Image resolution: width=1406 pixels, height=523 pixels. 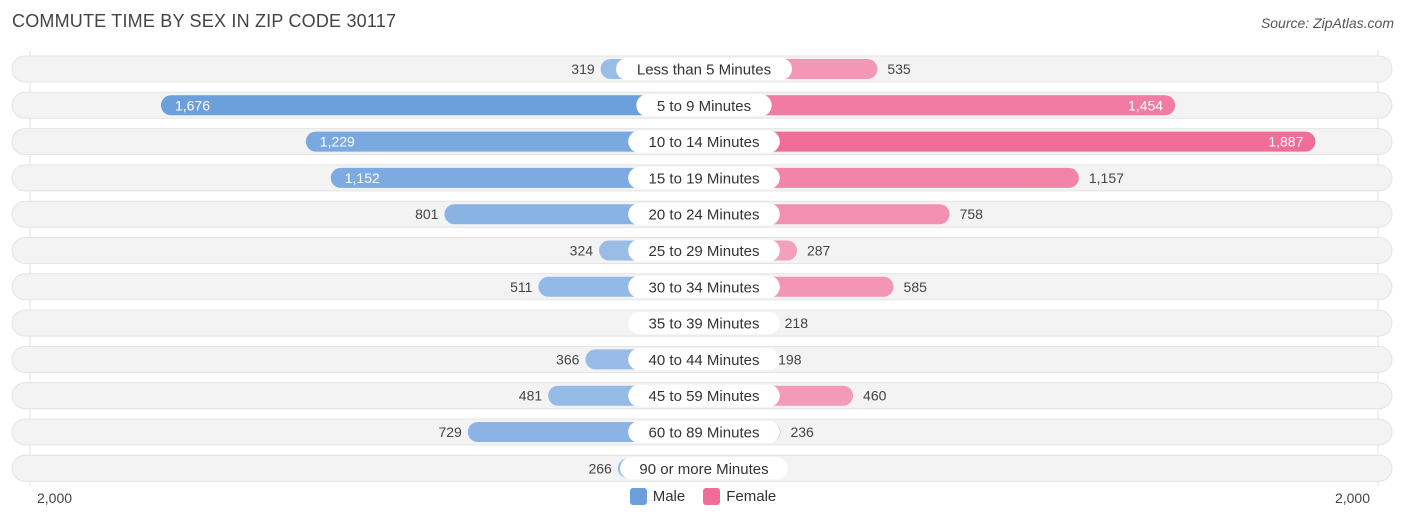 I want to click on value-label-male: 1,229, so click(x=337, y=142).